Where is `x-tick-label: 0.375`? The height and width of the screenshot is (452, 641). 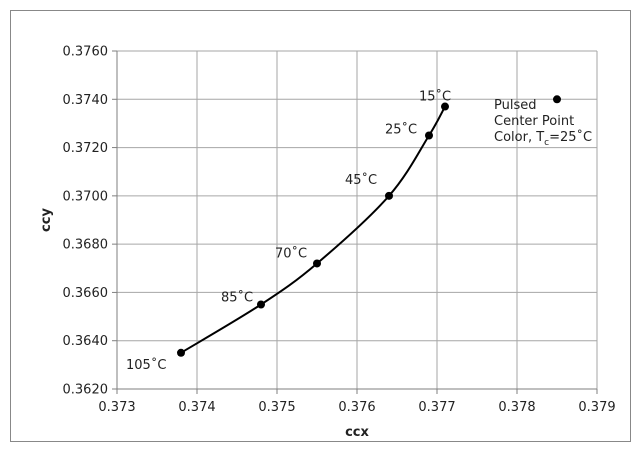
x-tick-label: 0.375 is located at coordinates (276, 407).